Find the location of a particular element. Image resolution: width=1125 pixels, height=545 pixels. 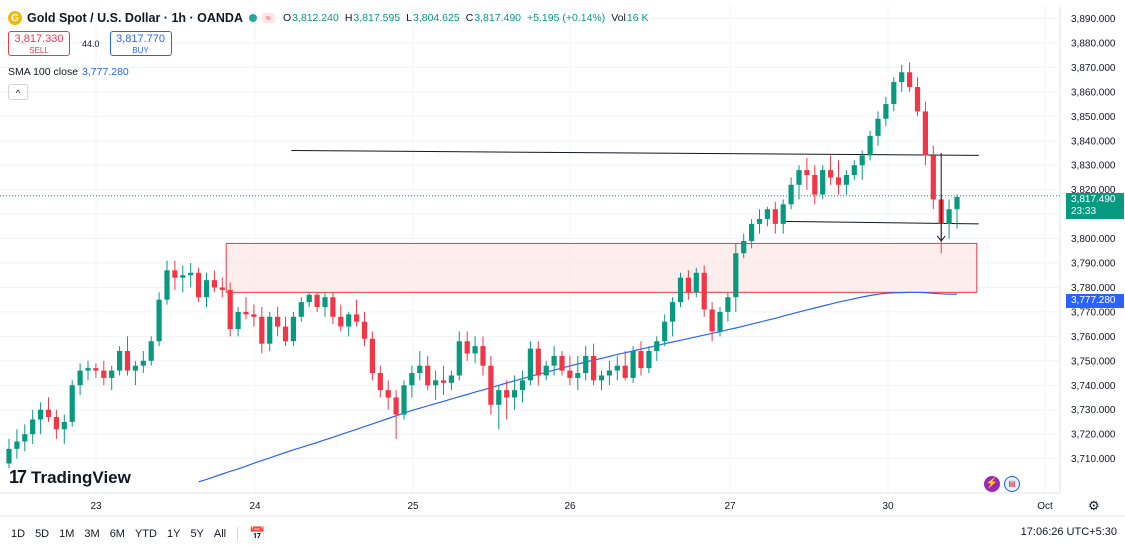

sell-price: 3,817.330 is located at coordinates (39, 39).